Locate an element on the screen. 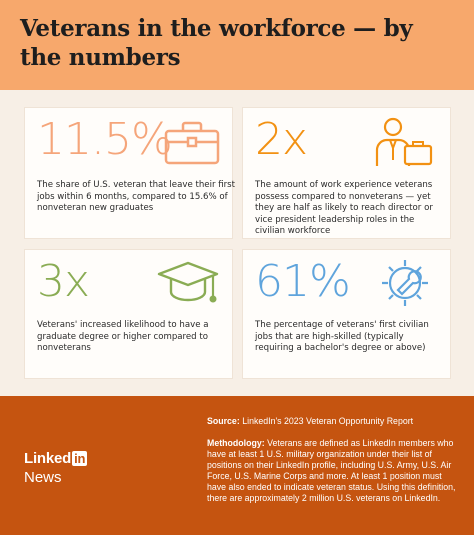 The width and height of the screenshot is (474, 535). graduation-cap-icon is located at coordinates (188, 285).